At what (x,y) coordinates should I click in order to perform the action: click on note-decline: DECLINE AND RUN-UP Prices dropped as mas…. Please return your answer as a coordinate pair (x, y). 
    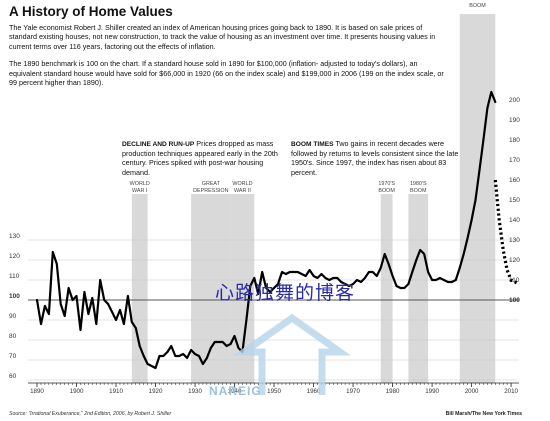
    Looking at the image, I should click on (202, 158).